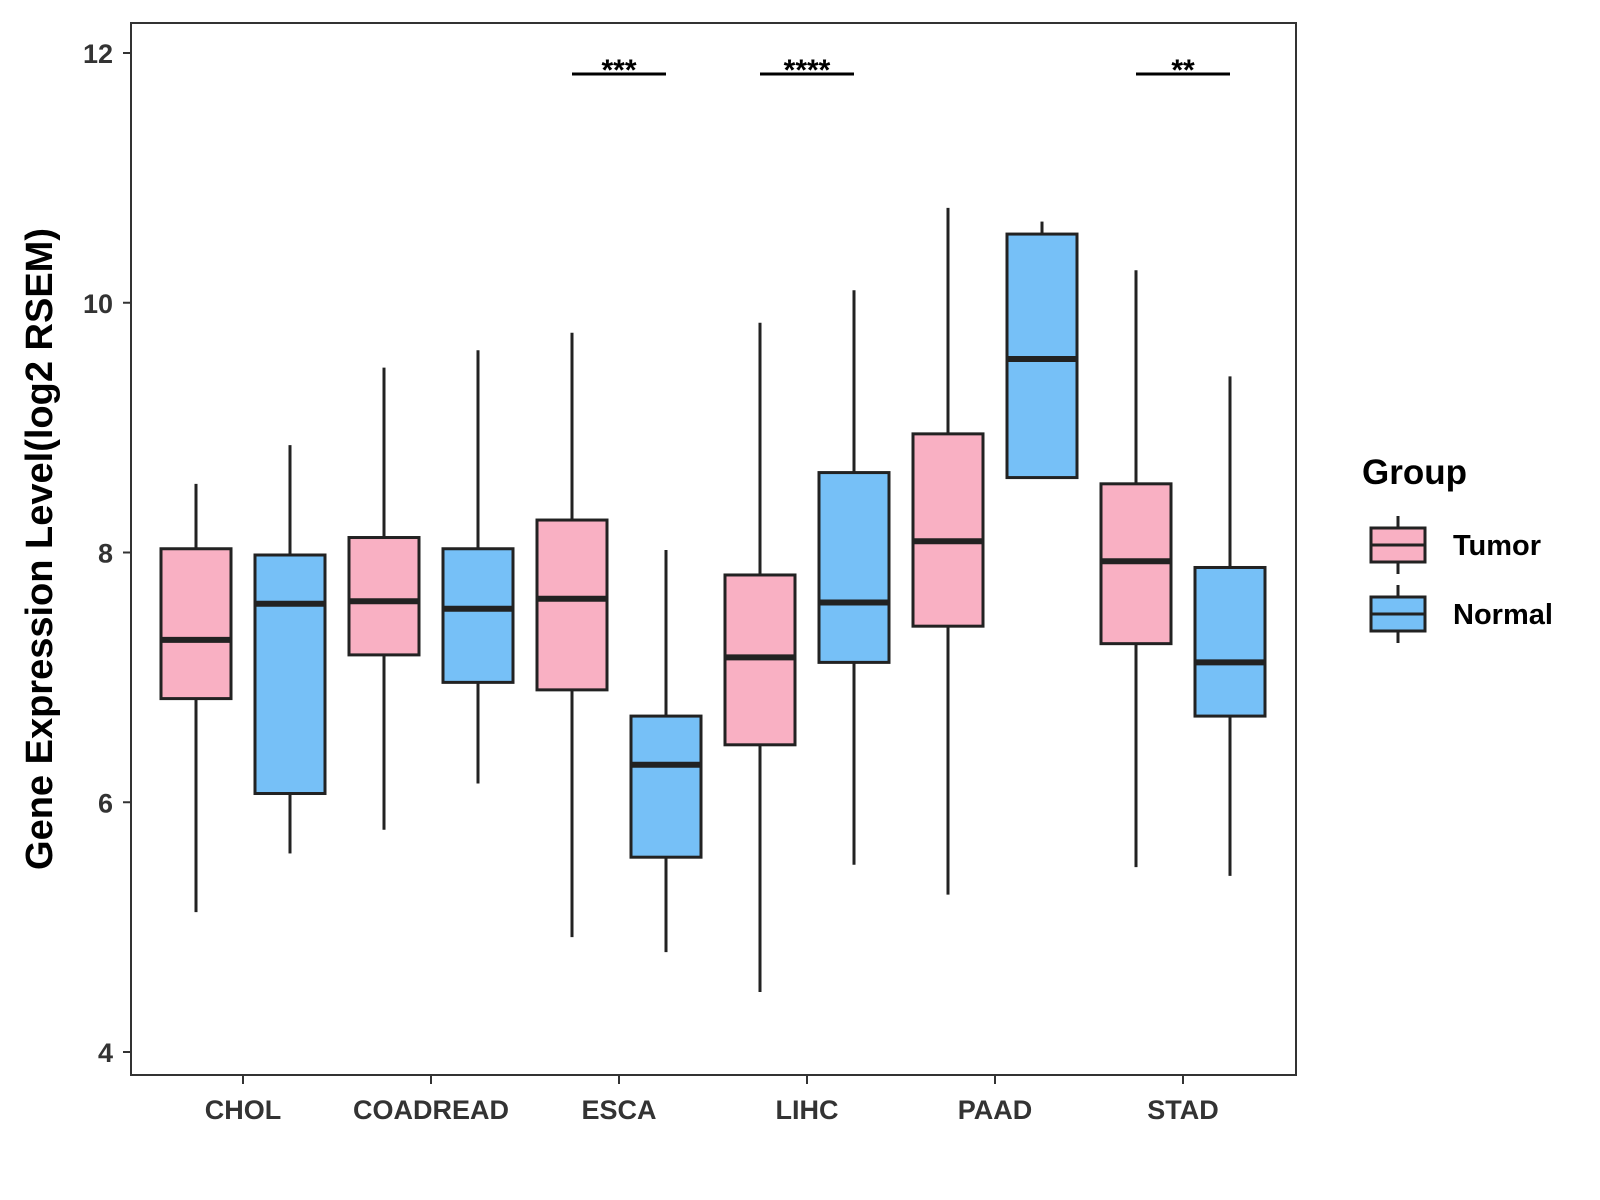  What do you see at coordinates (807, 70) in the screenshot?
I see `significance-label: ****` at bounding box center [807, 70].